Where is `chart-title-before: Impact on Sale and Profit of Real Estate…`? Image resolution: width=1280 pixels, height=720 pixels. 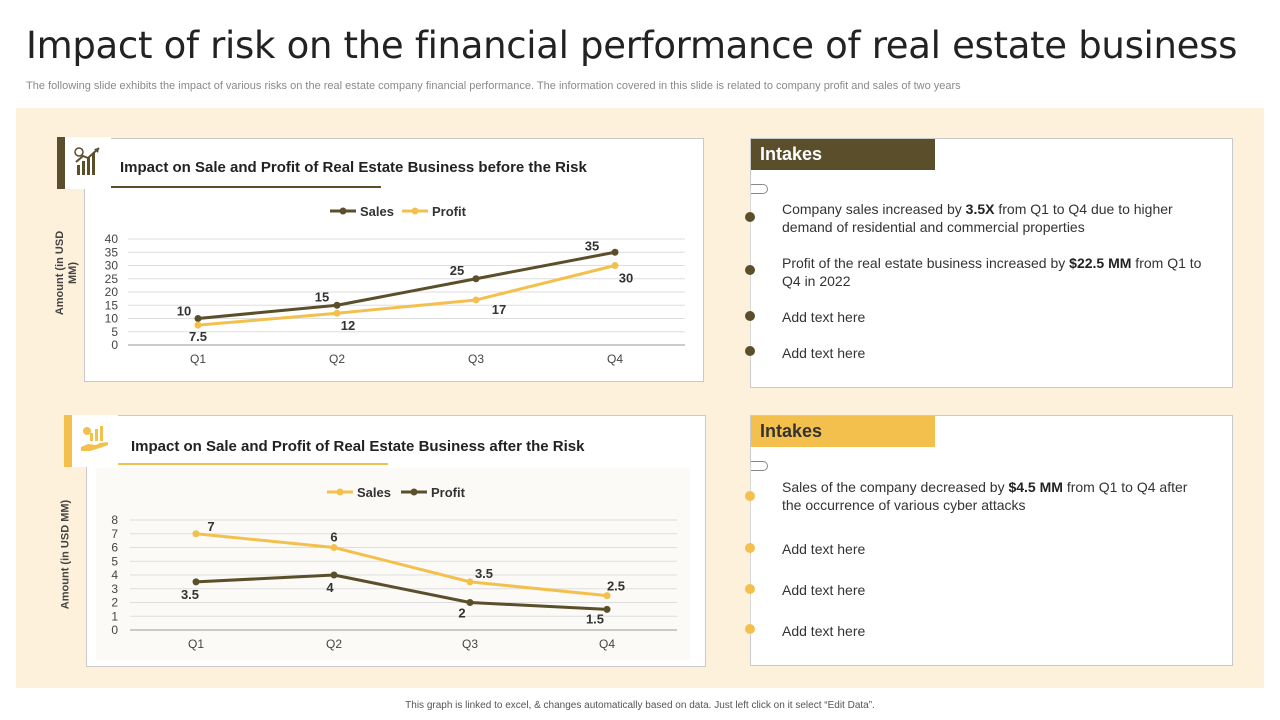 chart-title-before: Impact on Sale and Profit of Real Estate… is located at coordinates (353, 167).